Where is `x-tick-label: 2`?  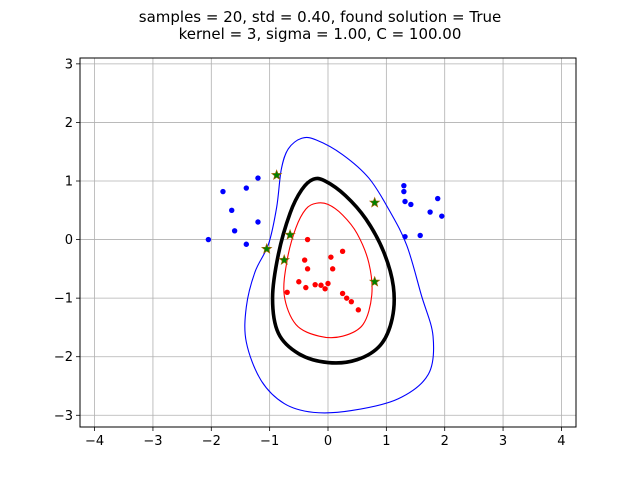
x-tick-label: 2 is located at coordinates (445, 441).